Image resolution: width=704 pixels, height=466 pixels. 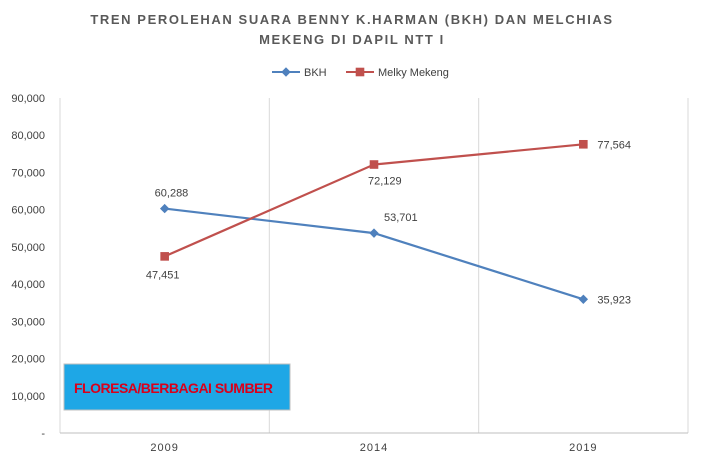 I want to click on data-label: 47,451, so click(x=163, y=275).